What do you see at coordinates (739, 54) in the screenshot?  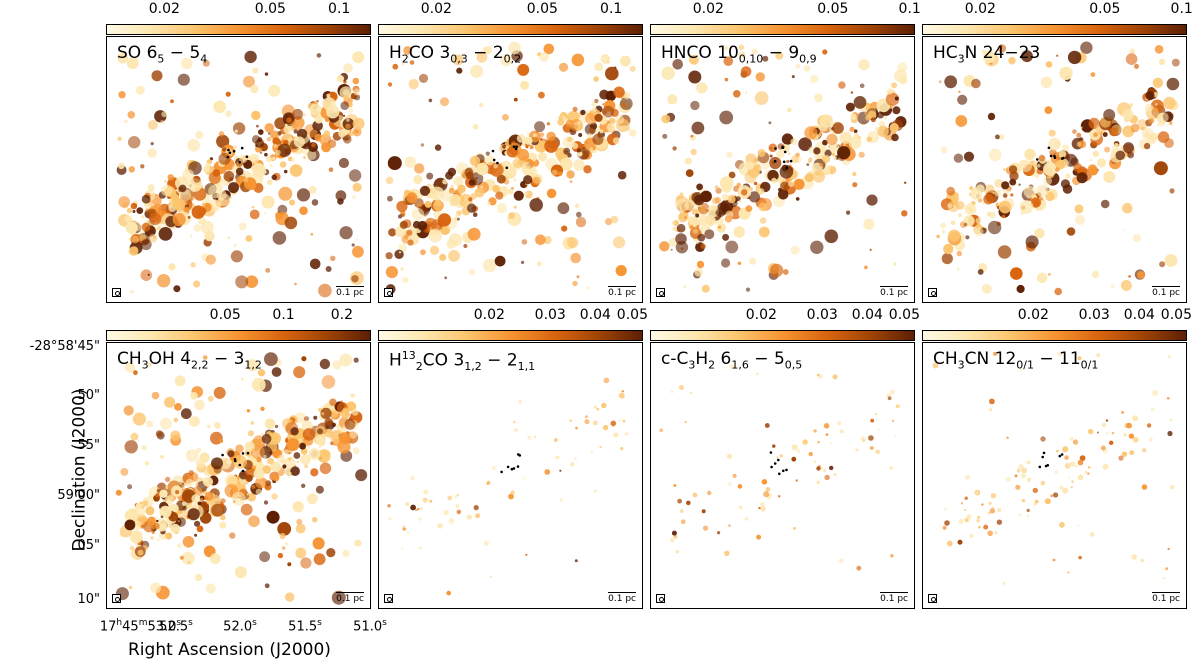 I see `transition-label: HNCO 100,10 − 90,9` at bounding box center [739, 54].